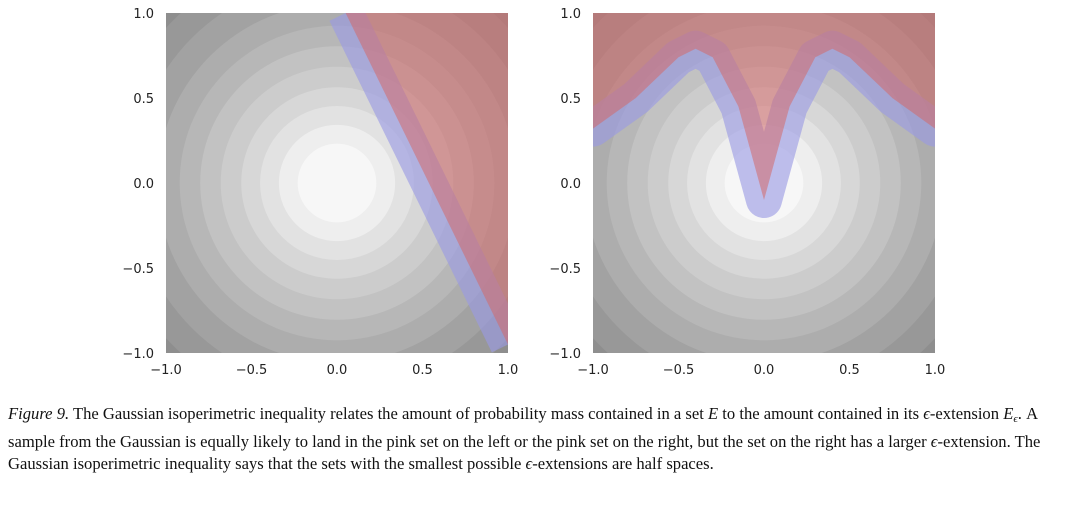 The height and width of the screenshot is (510, 1068). What do you see at coordinates (337, 370) in the screenshot?
I see `left-x-tick: 0.0` at bounding box center [337, 370].